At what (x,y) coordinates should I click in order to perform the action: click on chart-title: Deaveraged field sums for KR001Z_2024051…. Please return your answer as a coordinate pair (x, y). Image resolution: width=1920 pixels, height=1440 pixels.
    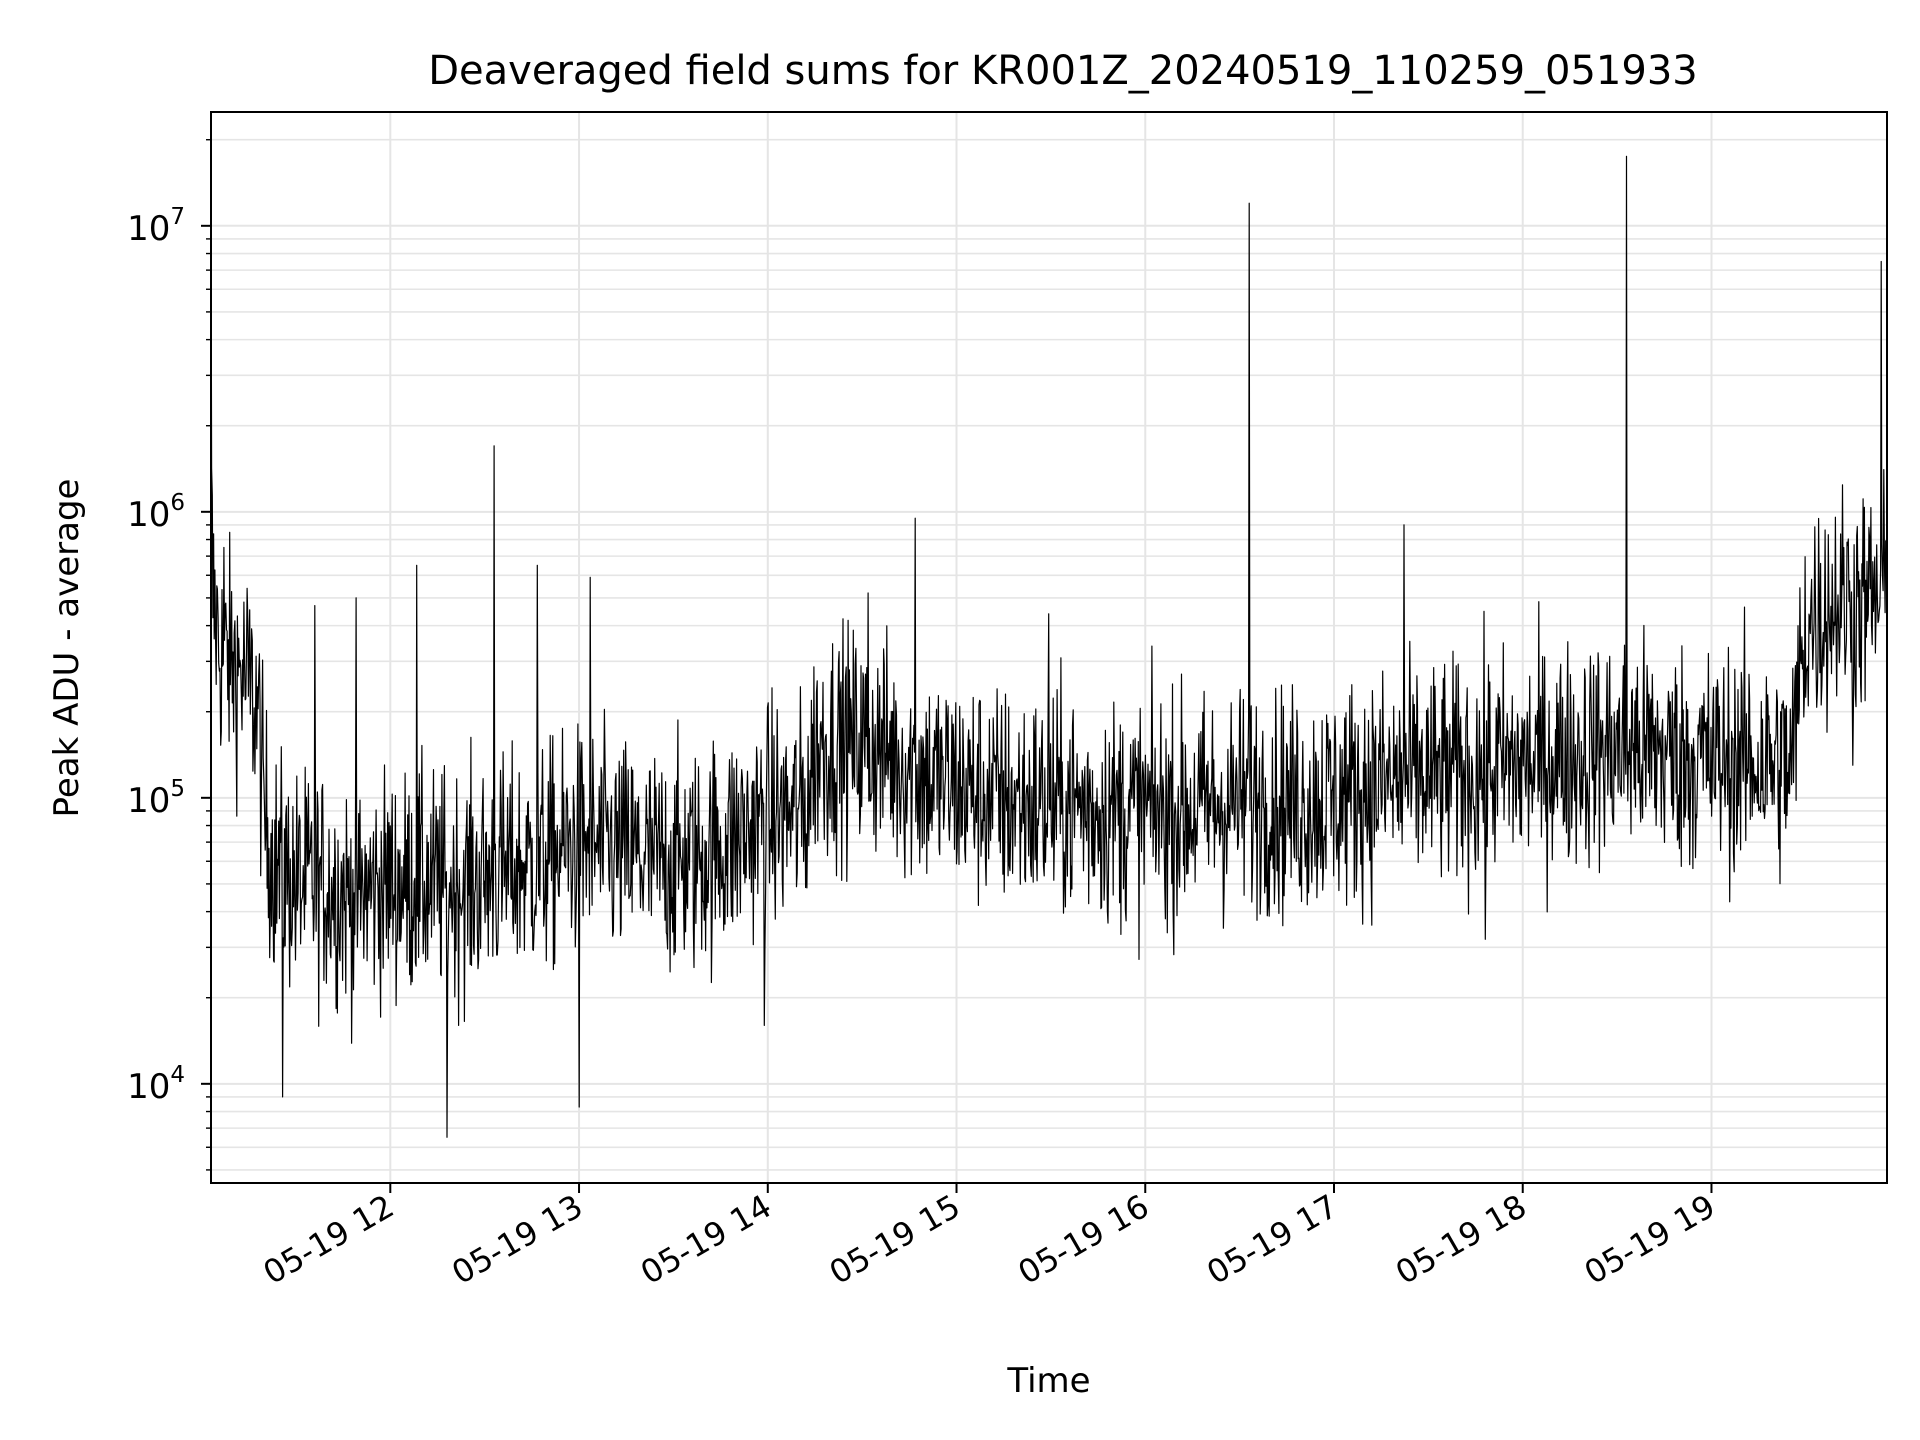
    Looking at the image, I should click on (1062, 71).